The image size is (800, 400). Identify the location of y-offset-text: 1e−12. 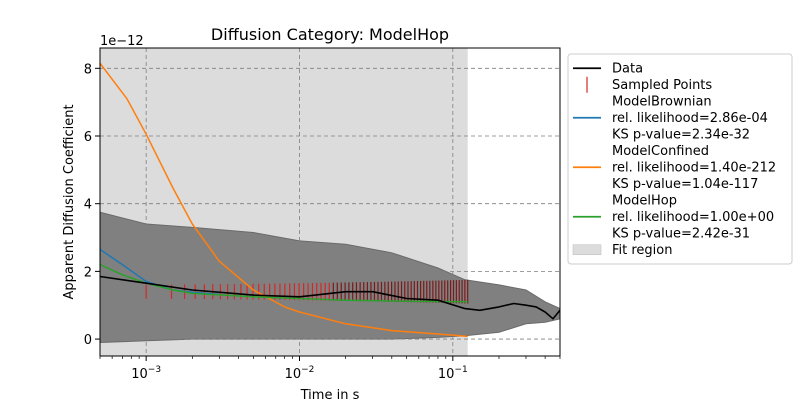
(122, 41).